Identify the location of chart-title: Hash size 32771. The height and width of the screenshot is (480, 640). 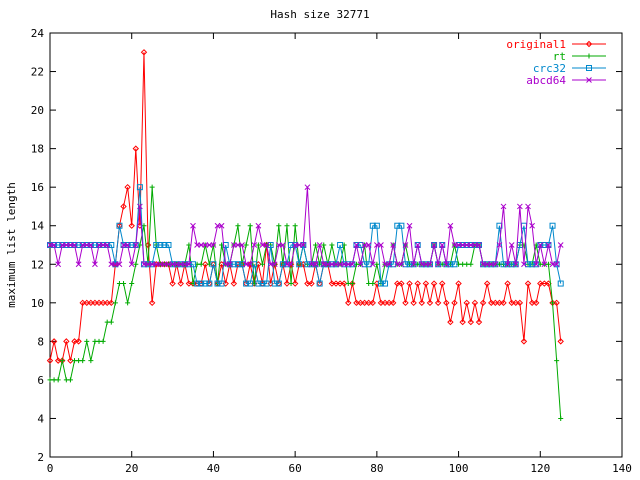
(319, 14).